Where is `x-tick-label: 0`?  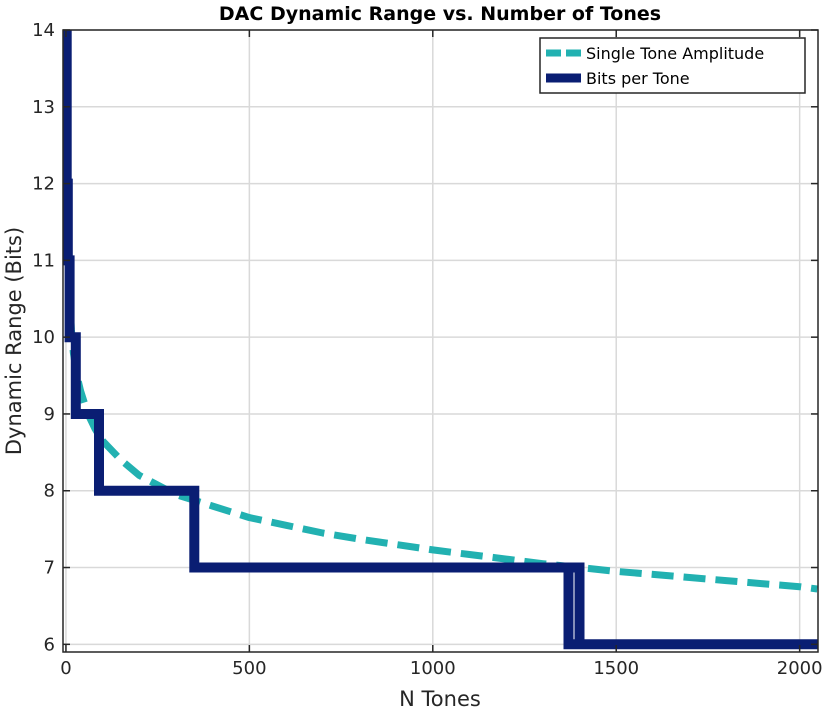 x-tick-label: 0 is located at coordinates (65, 668).